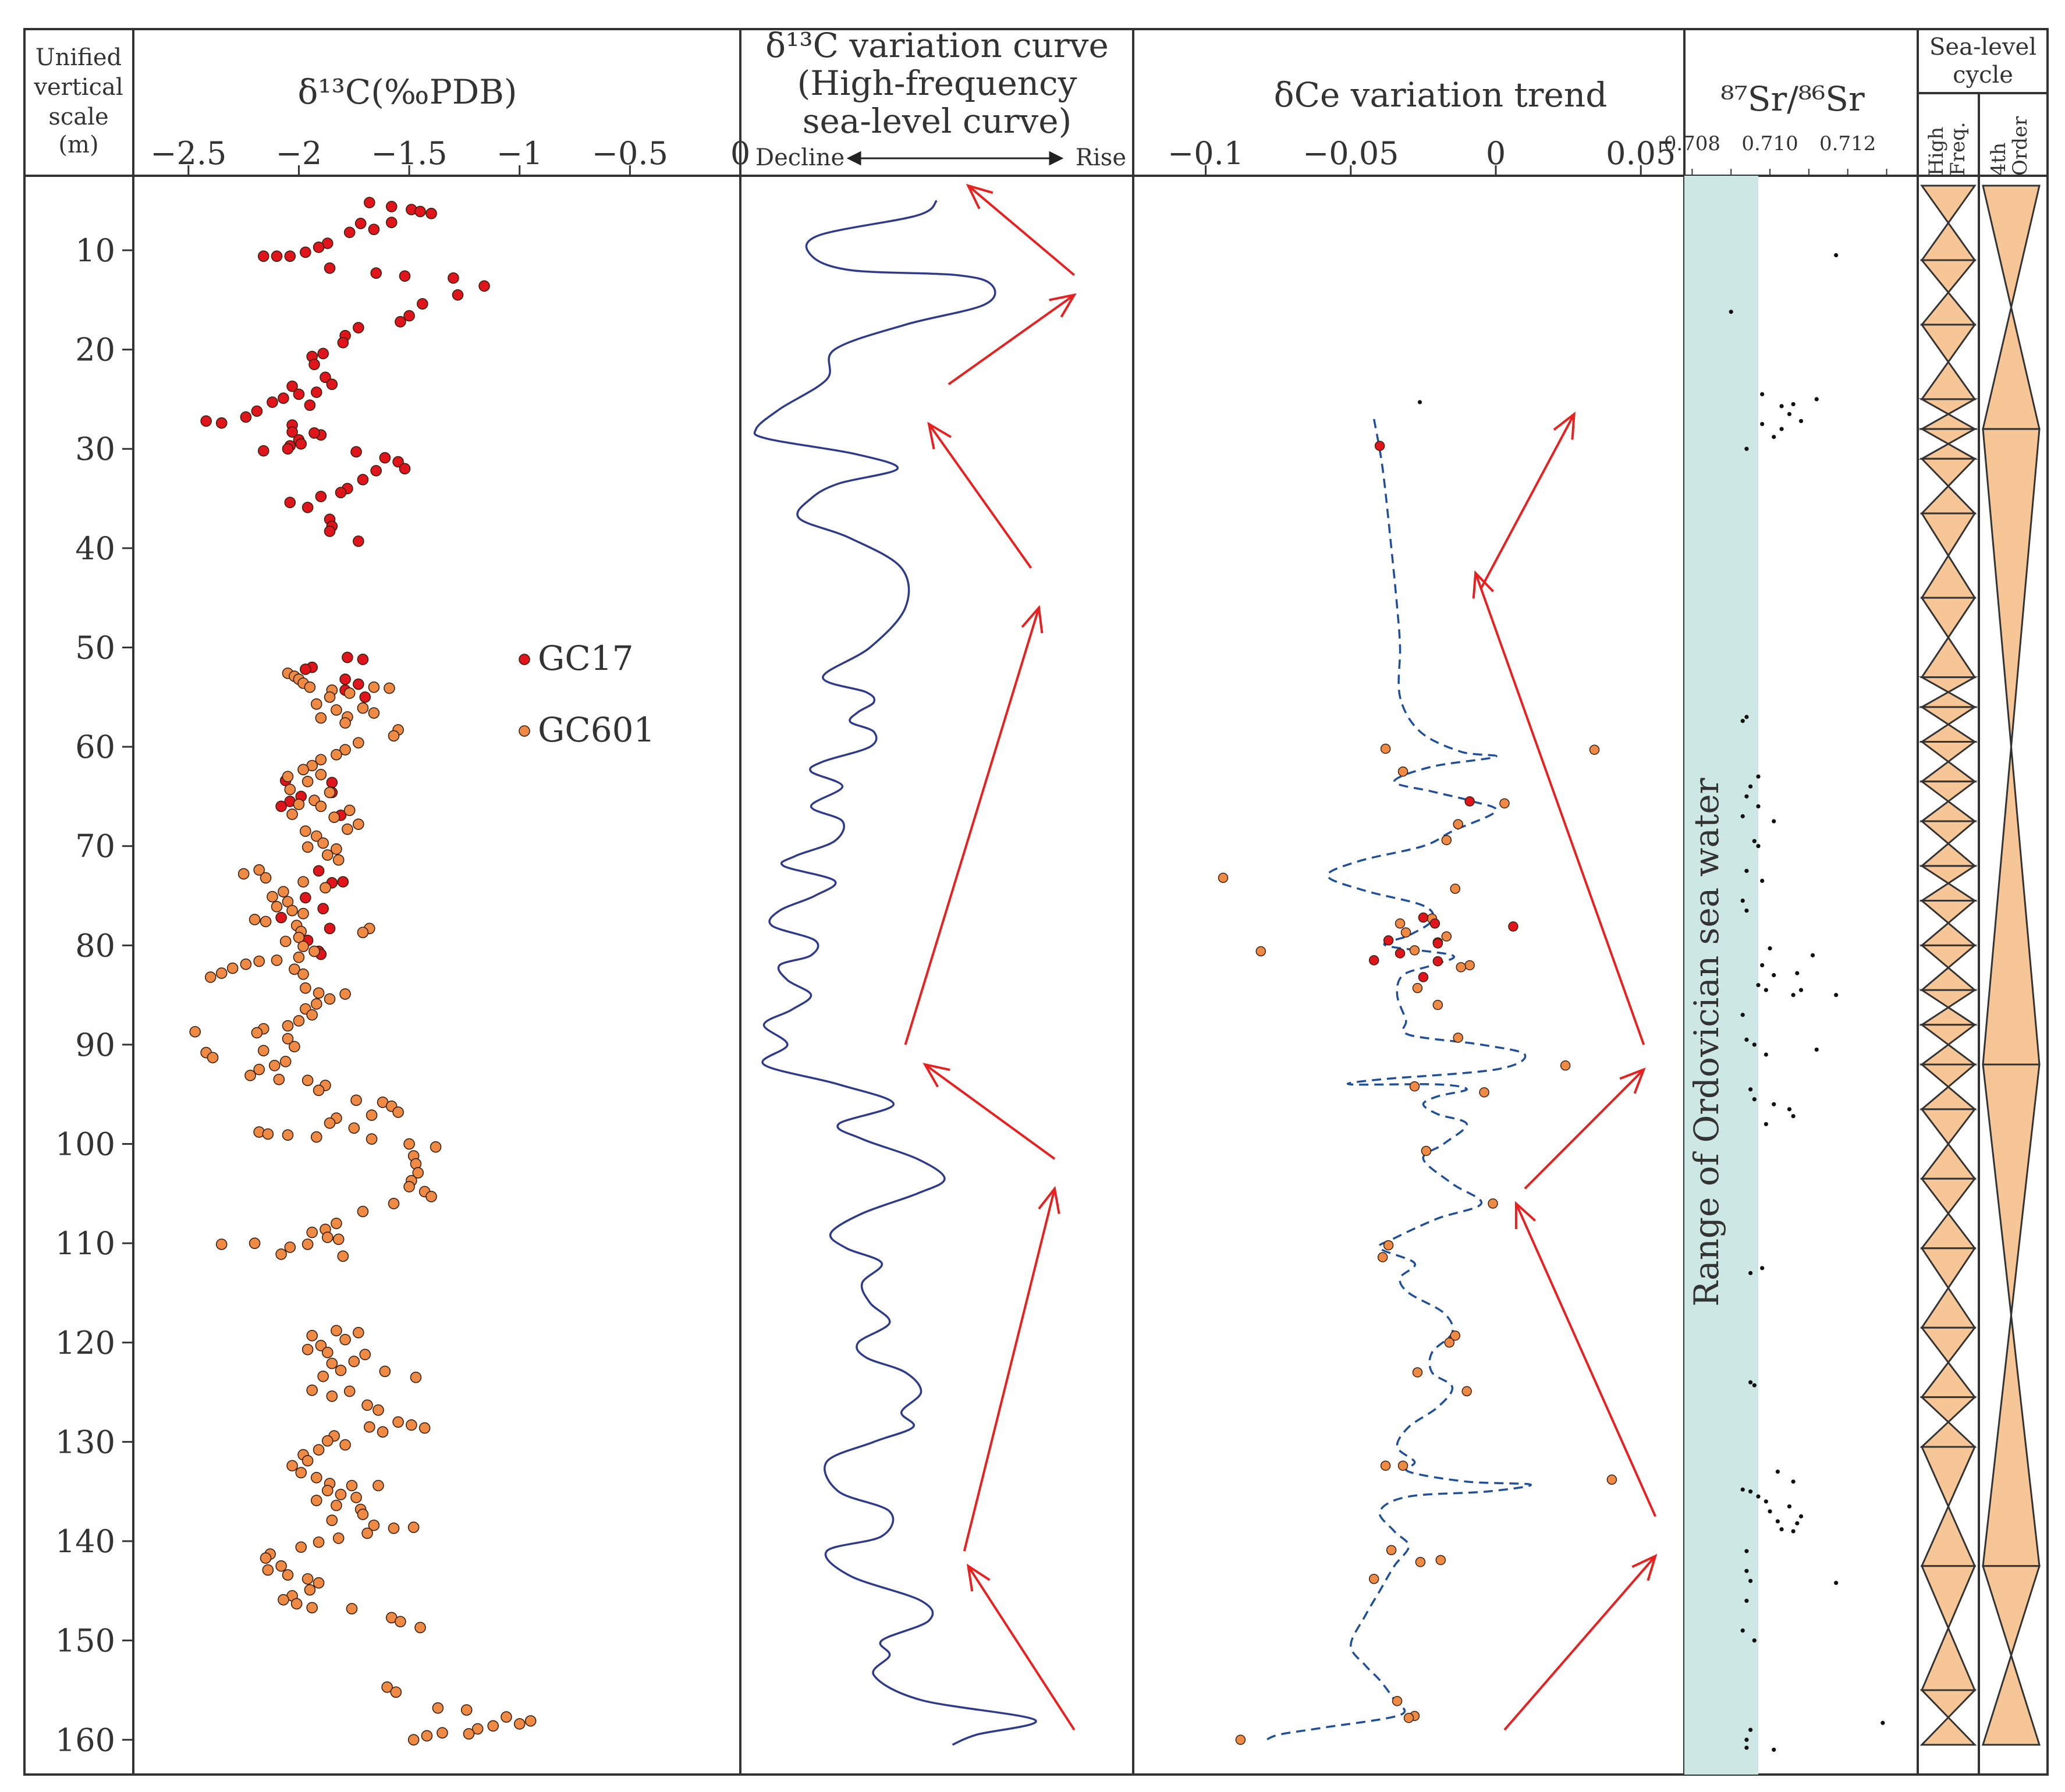  What do you see at coordinates (95, 647) in the screenshot?
I see `depth-tick-label-50: 50` at bounding box center [95, 647].